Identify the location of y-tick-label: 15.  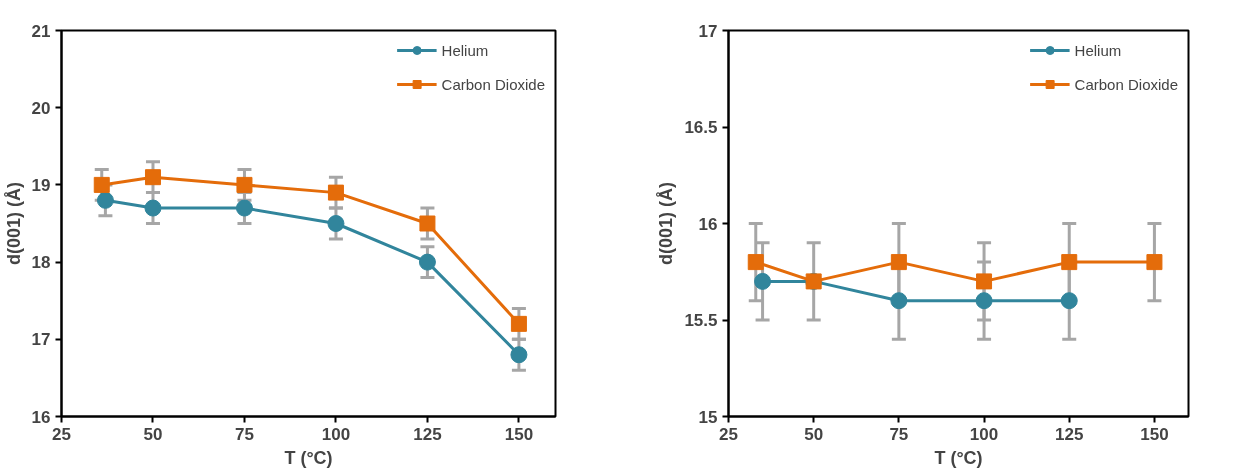
(708, 417).